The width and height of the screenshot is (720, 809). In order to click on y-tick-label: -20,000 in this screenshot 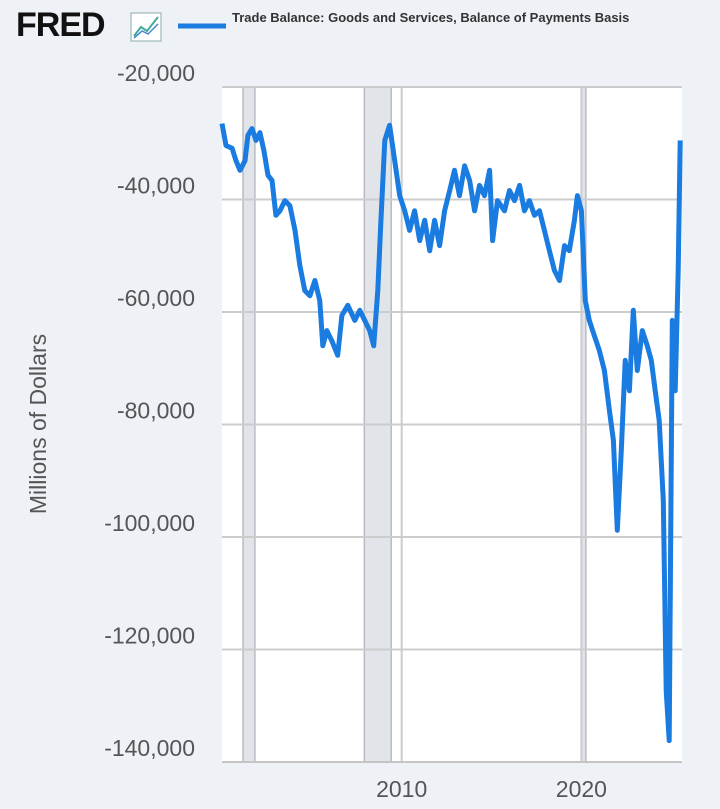, I will do `click(156, 73)`.